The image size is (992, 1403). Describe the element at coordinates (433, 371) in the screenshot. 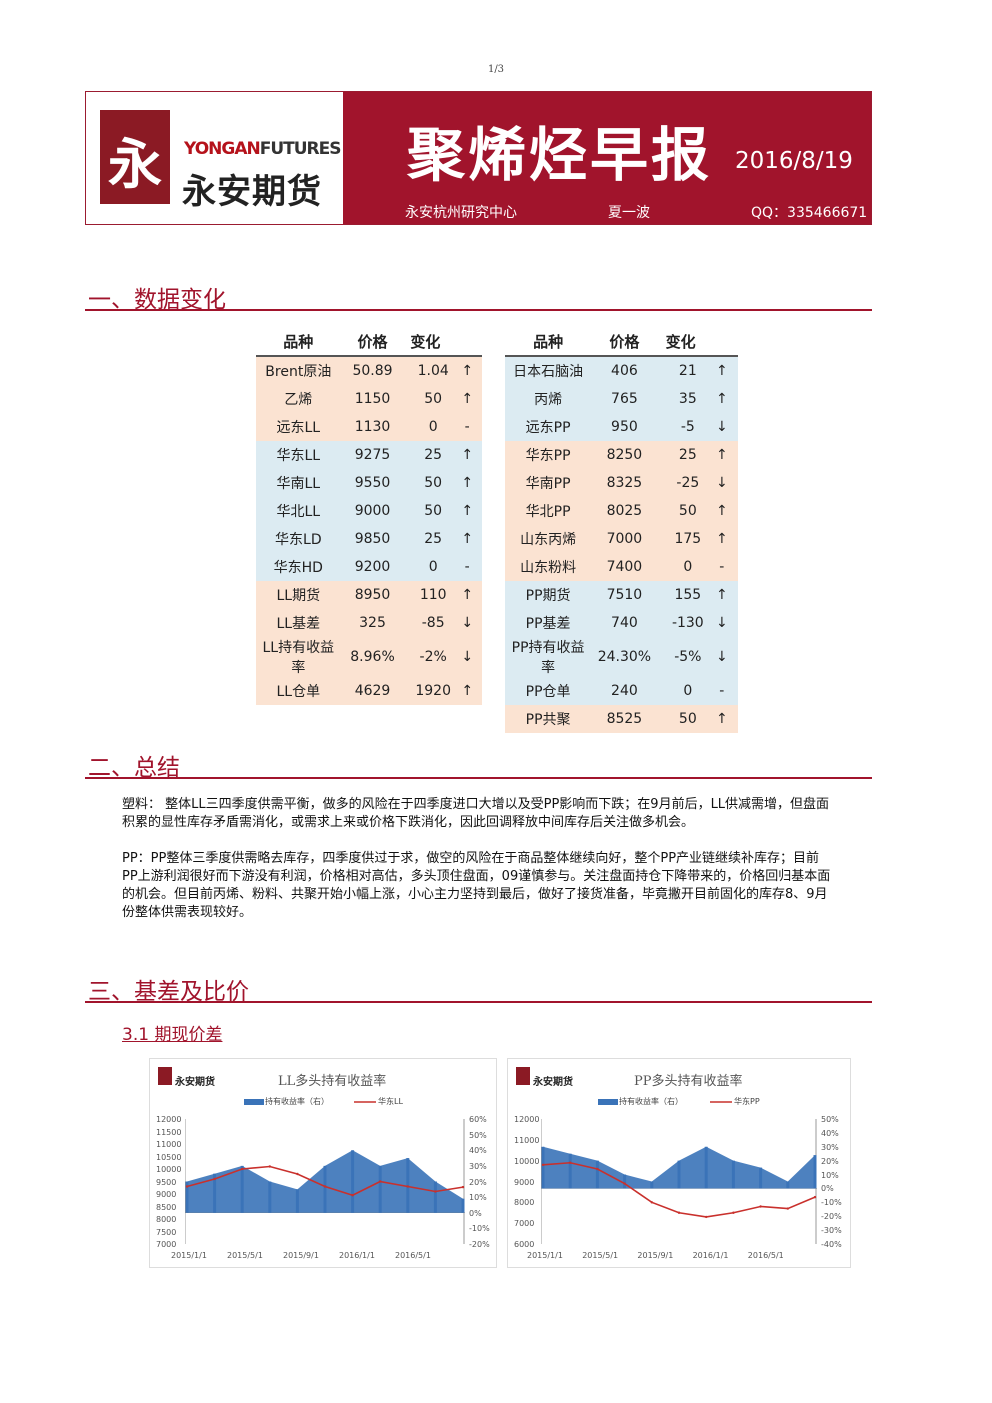

I see `row-change: 1.04` at that location.